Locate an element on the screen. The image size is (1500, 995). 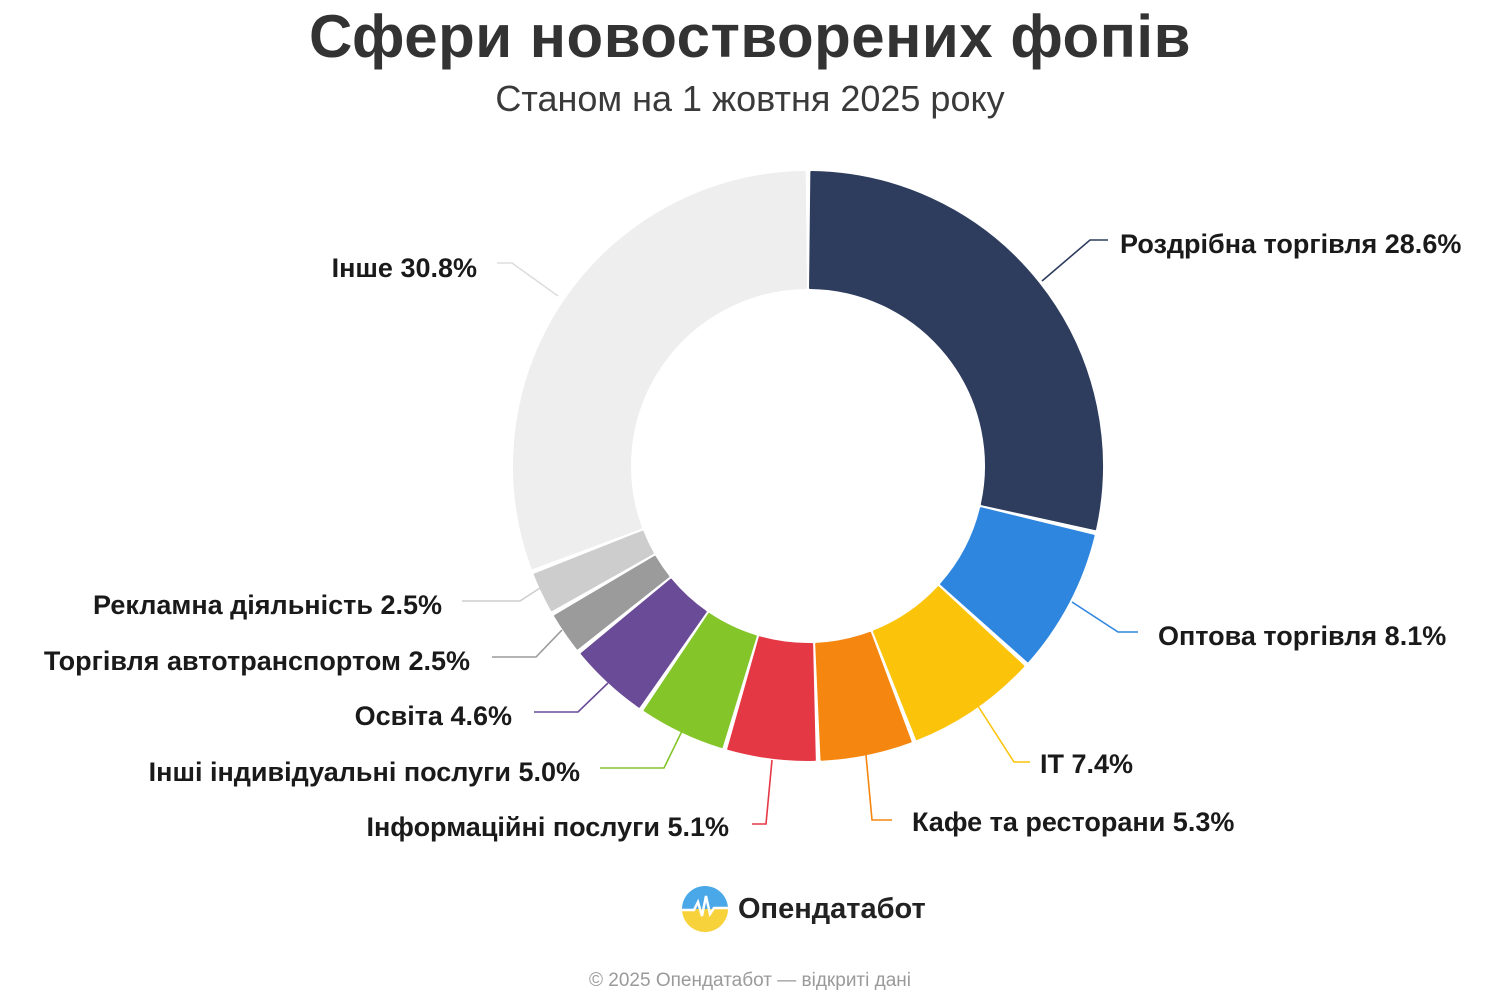
logo-text: Опендатабот is located at coordinates (832, 908).